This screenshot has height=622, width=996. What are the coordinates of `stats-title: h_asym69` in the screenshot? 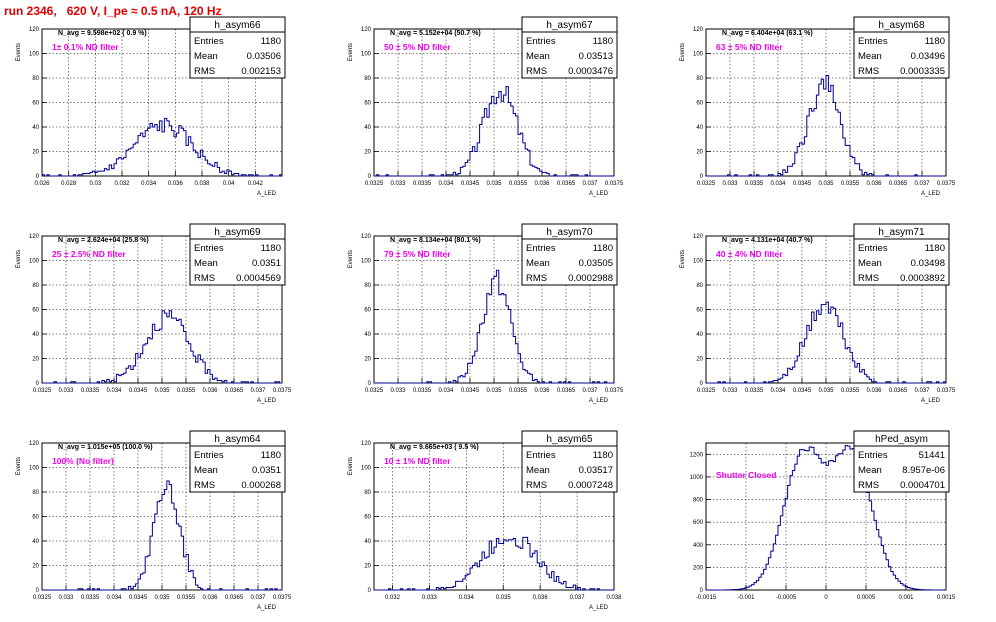 It's located at (237, 232).